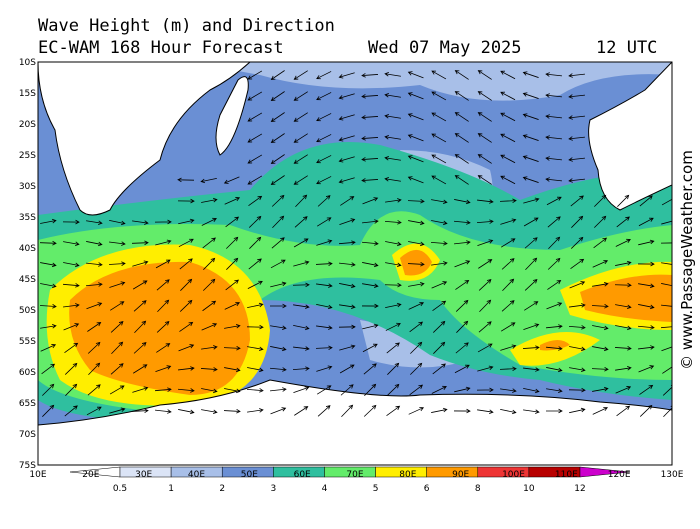 The height and width of the screenshot is (529, 700). I want to click on colorbar-label: 4, so click(325, 489).